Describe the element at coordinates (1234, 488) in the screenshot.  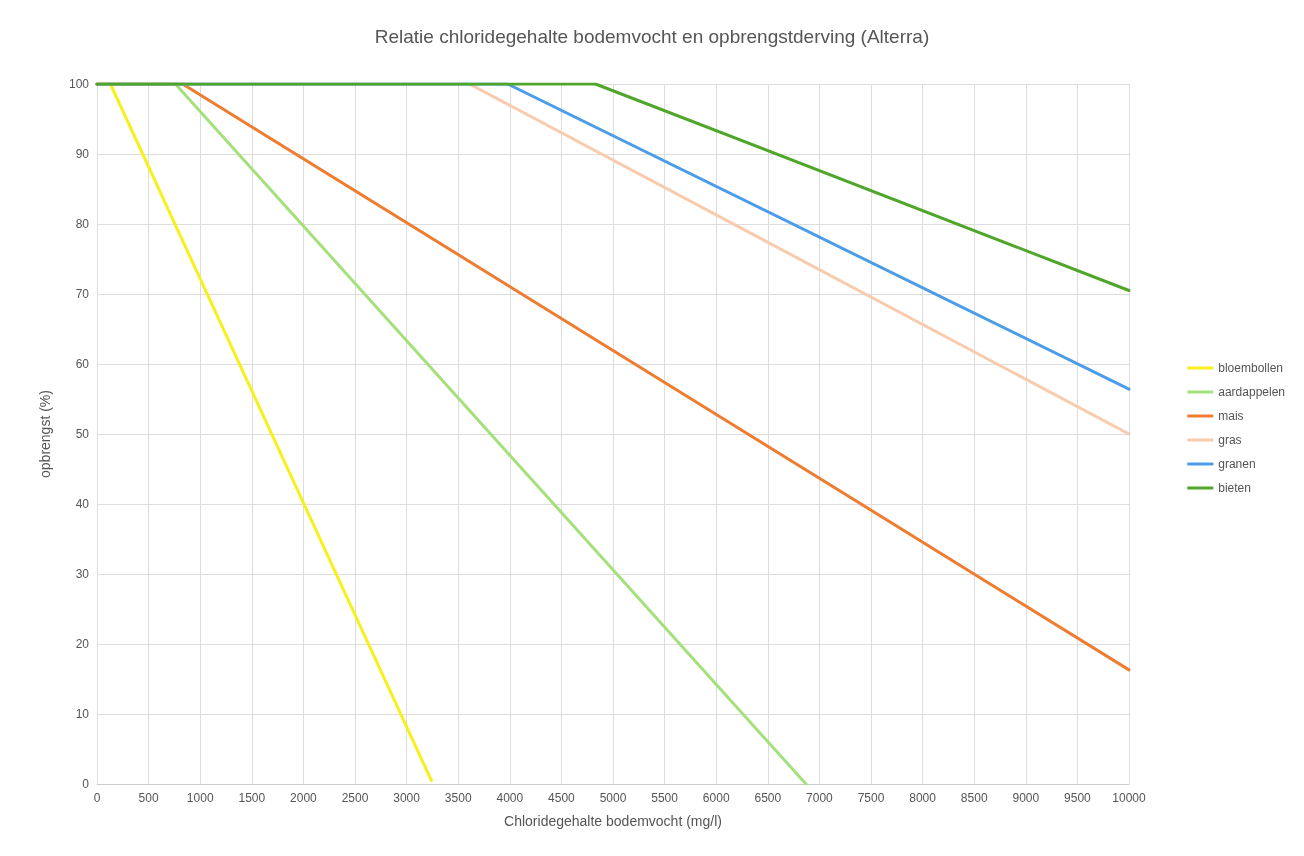
I see `legend-label: bieten` at that location.